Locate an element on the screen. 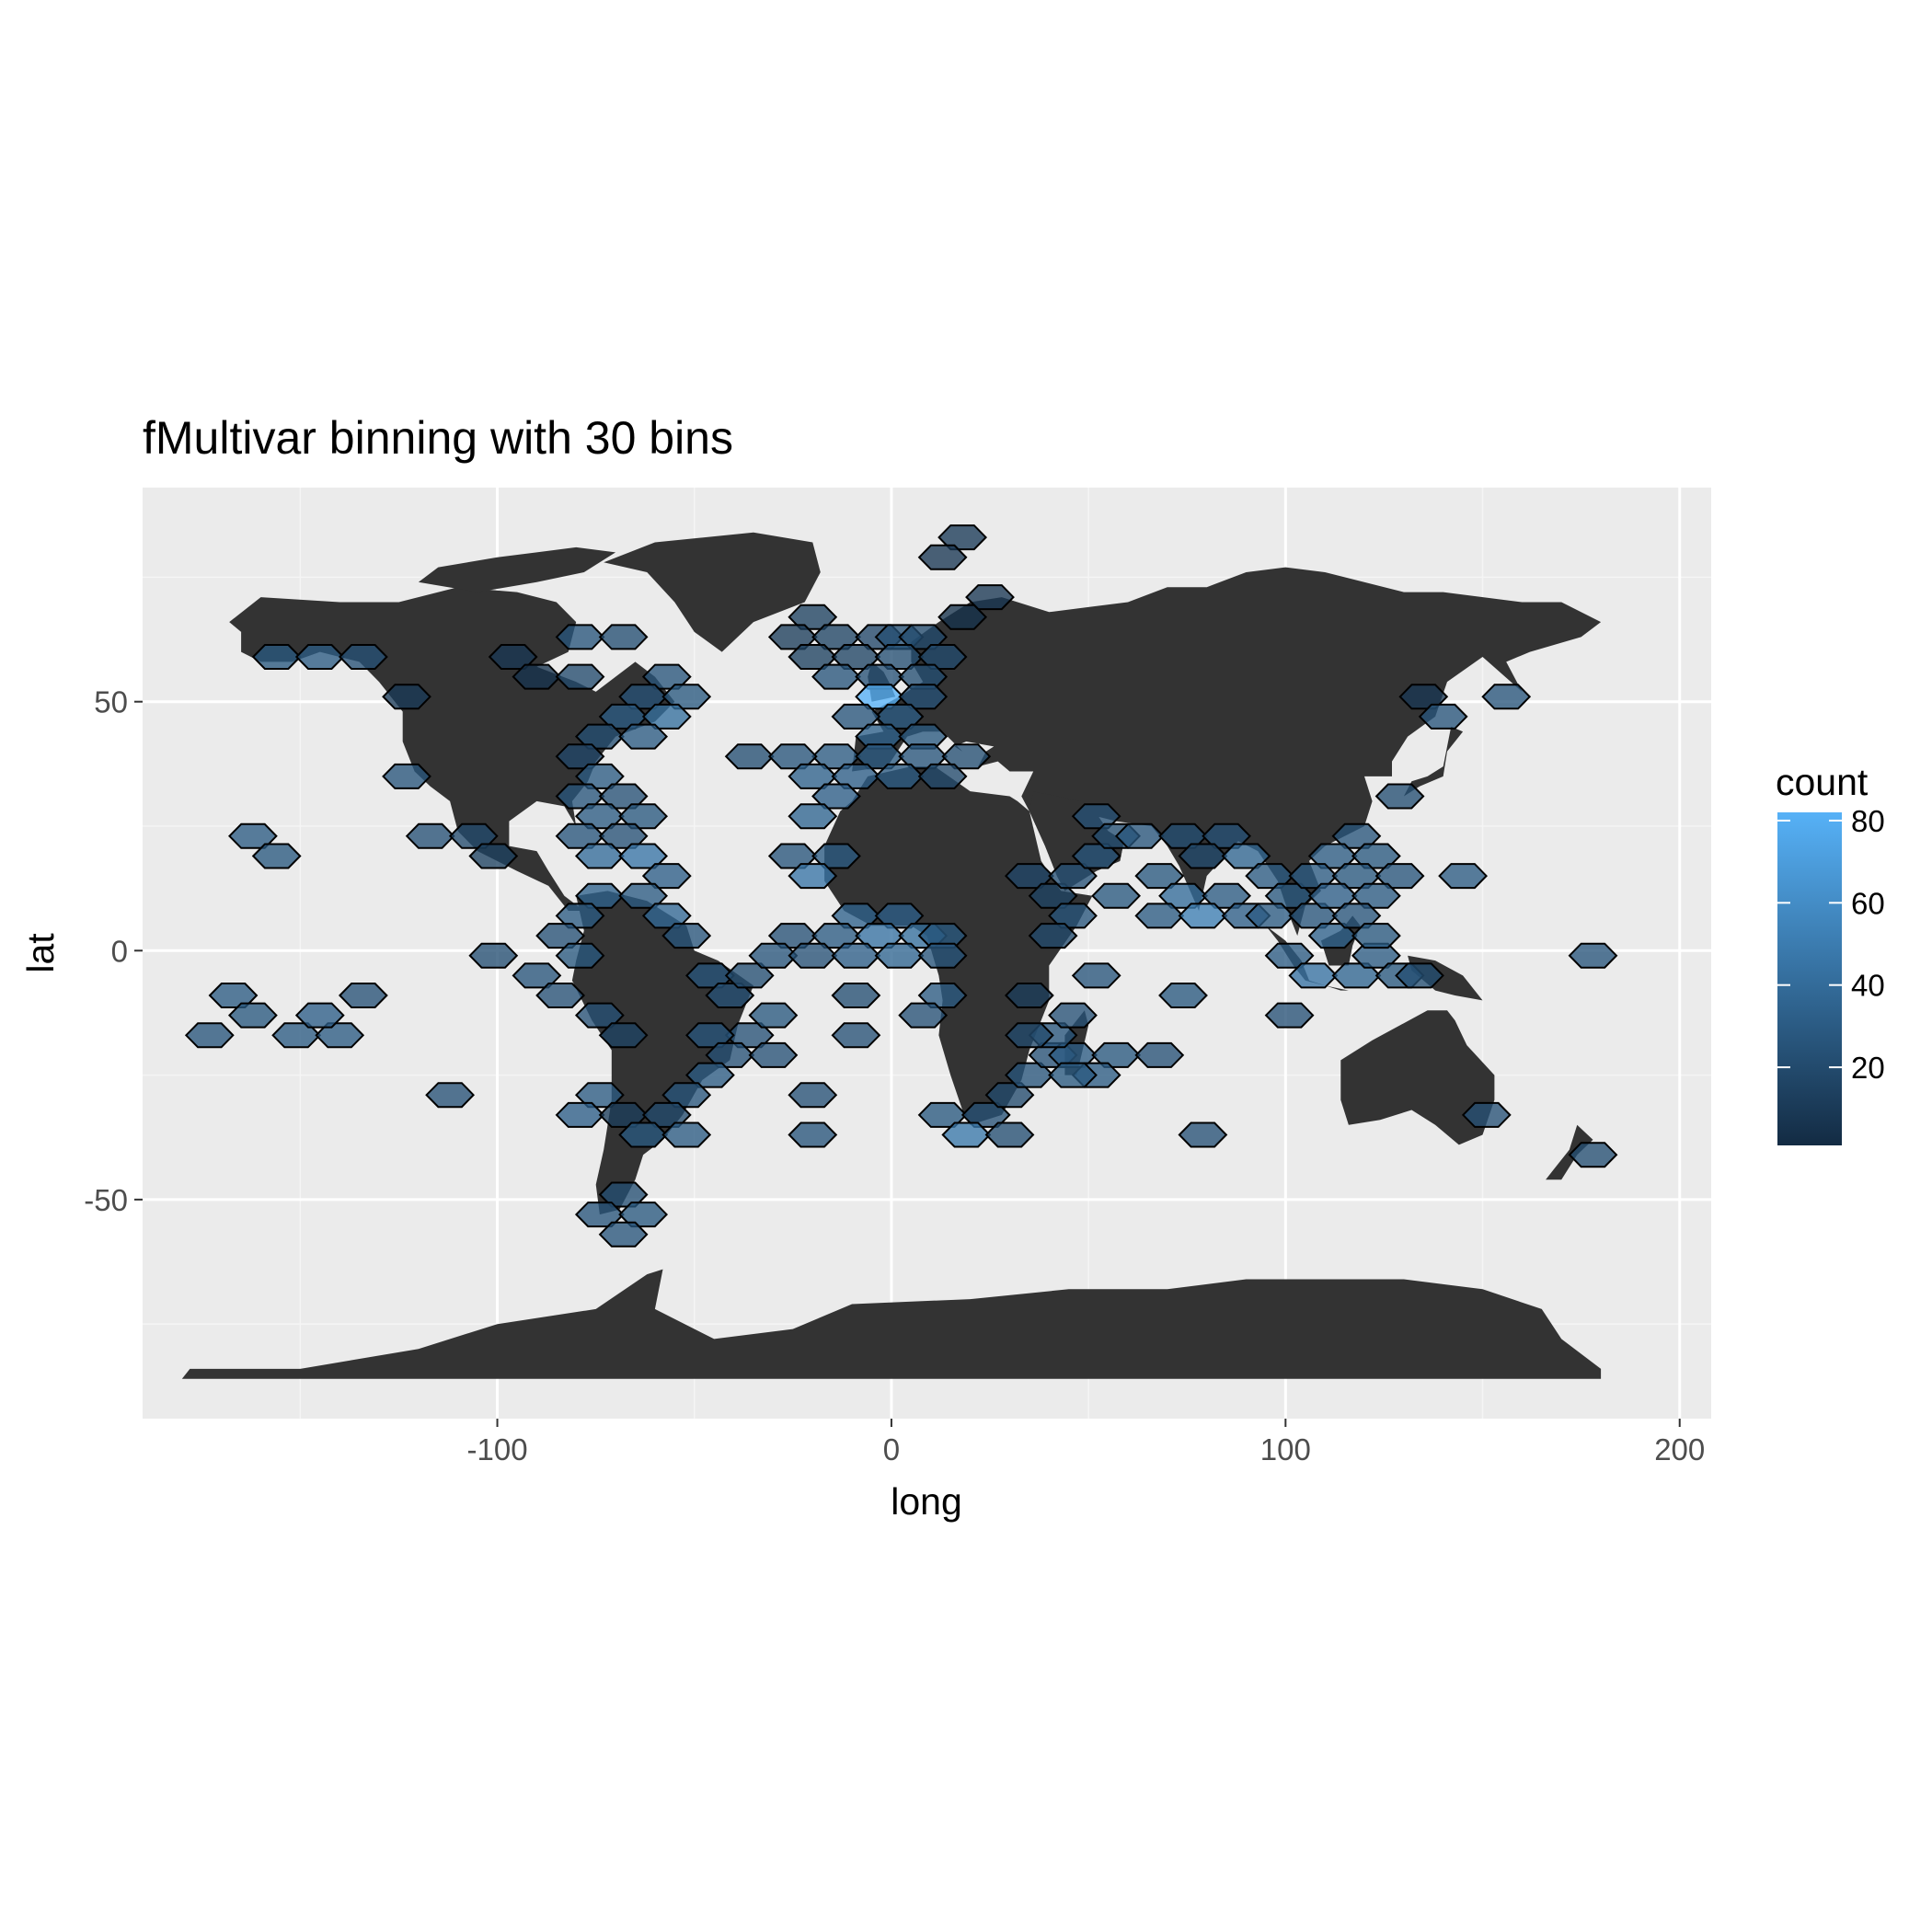  legend-ticks: 20 40 60 80 is located at coordinates (1831, 945).